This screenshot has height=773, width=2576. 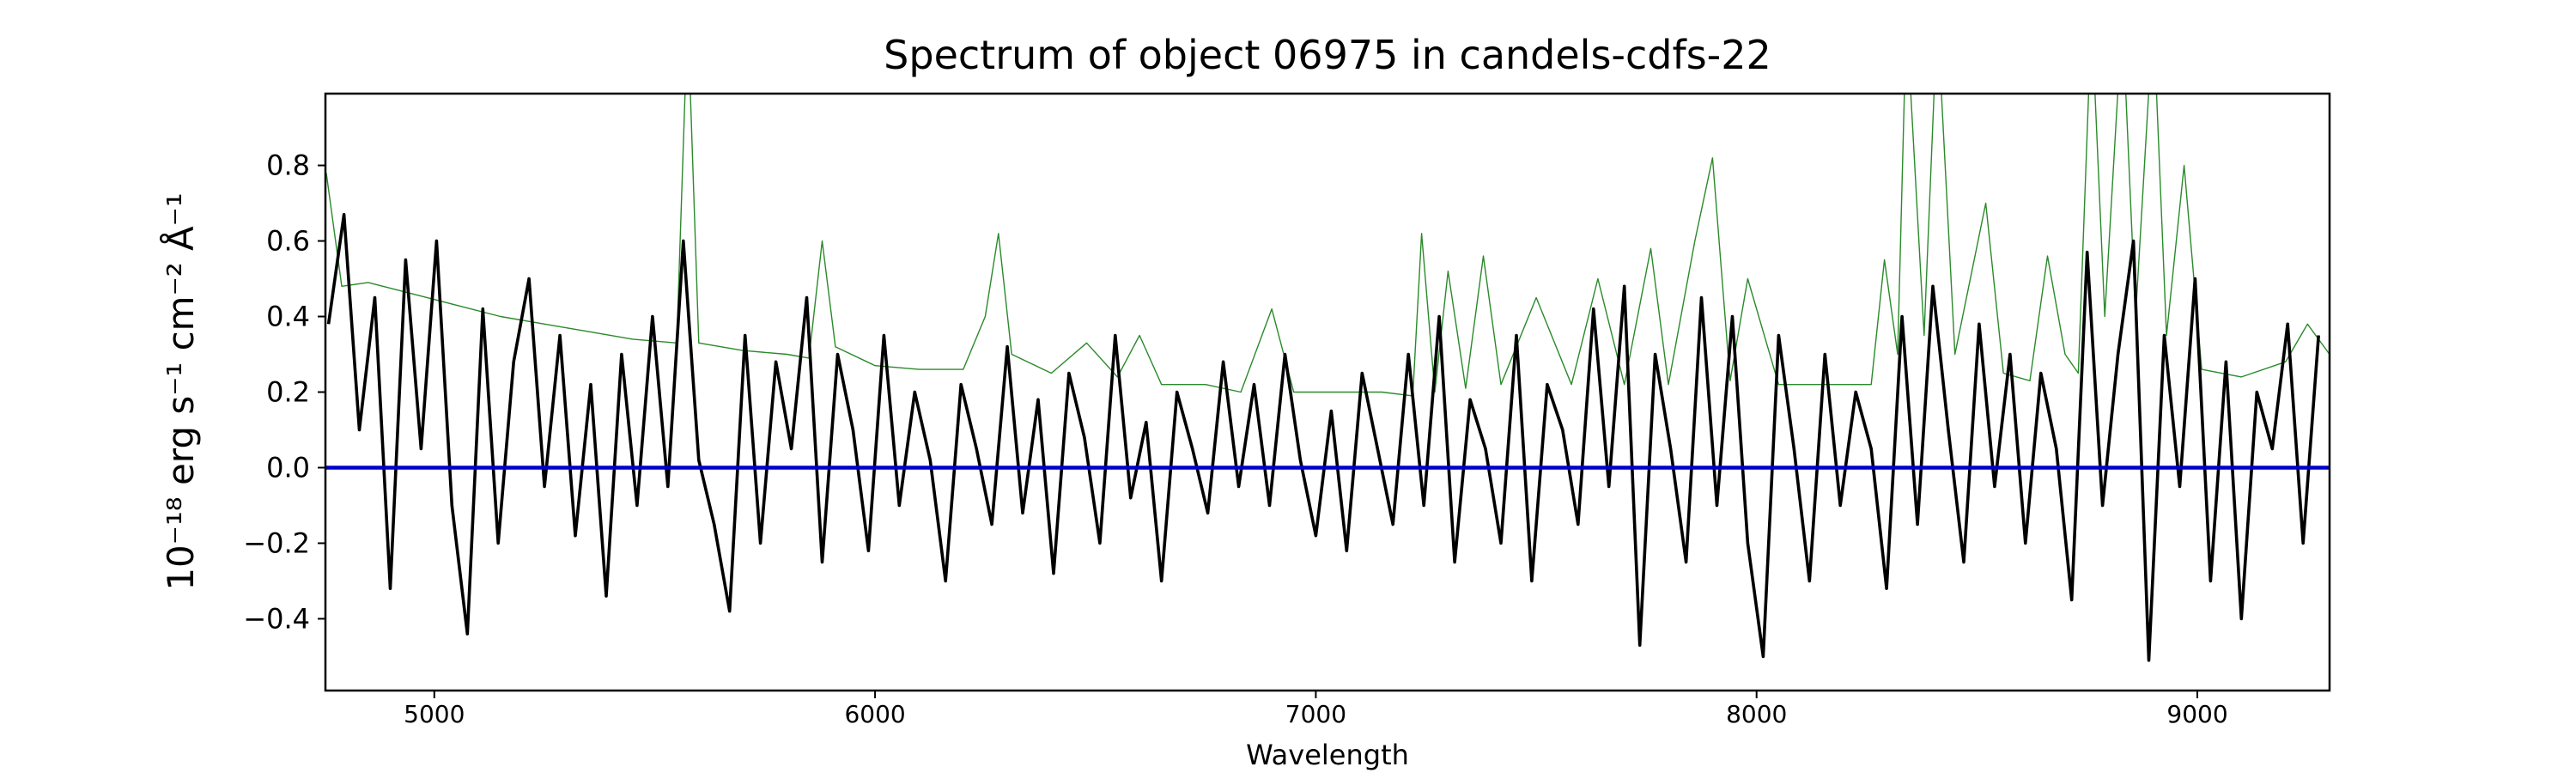 What do you see at coordinates (1327, 755) in the screenshot?
I see `x-axis-label: Wavelength` at bounding box center [1327, 755].